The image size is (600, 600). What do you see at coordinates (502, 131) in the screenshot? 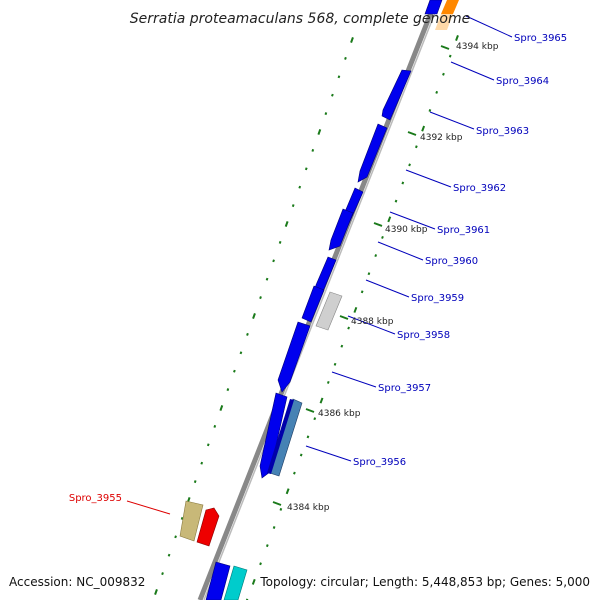
I see `gene-label-spro-3963: Spro_3963` at bounding box center [502, 131].